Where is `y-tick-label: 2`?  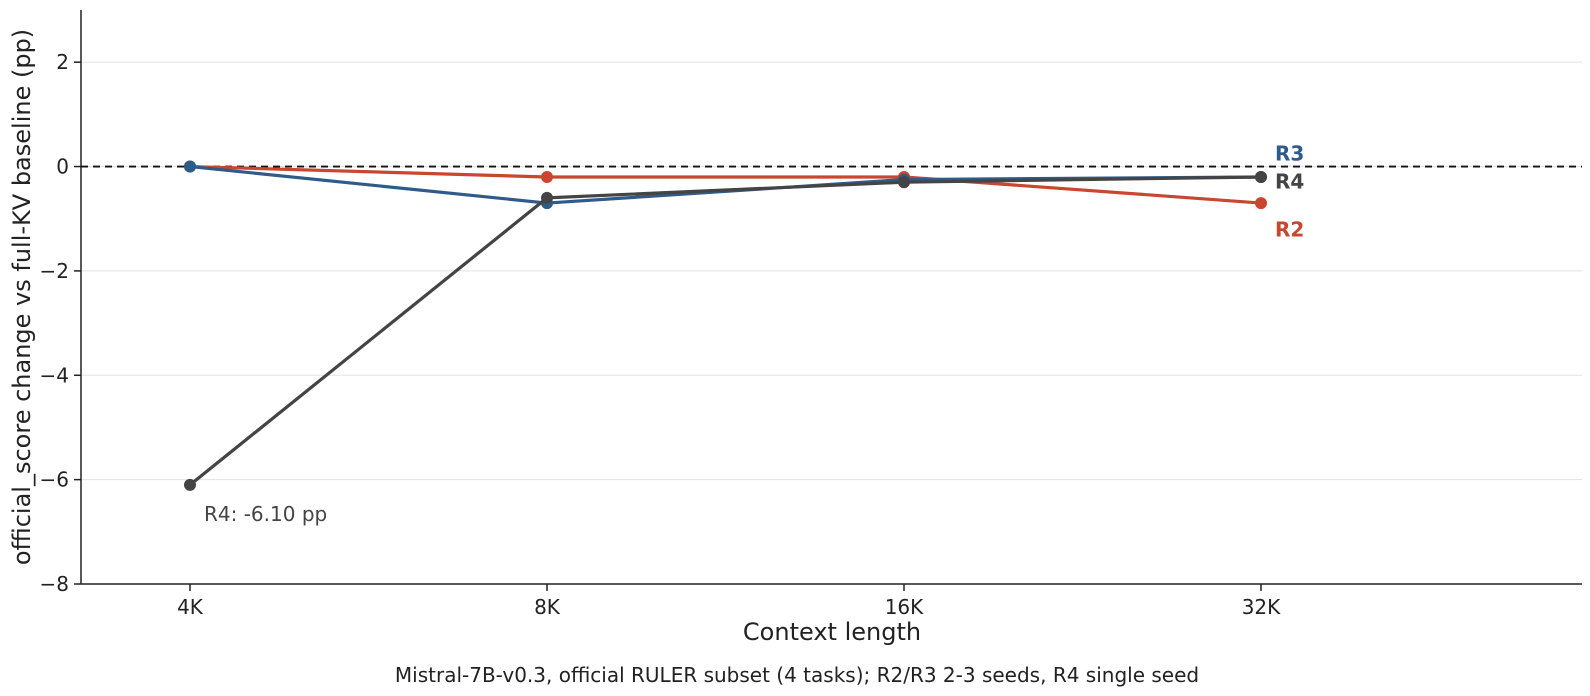 y-tick-label: 2 is located at coordinates (62, 62).